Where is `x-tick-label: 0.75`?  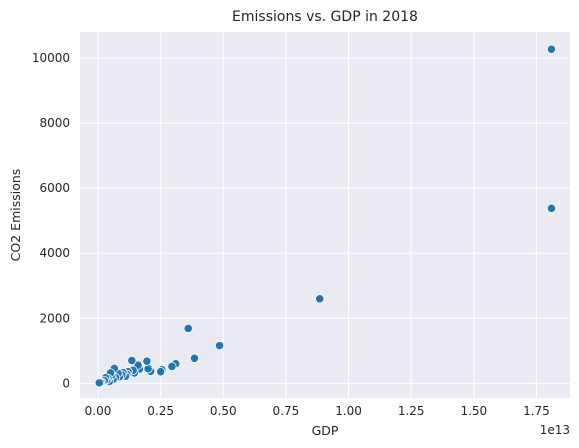 x-tick-label: 0.75 is located at coordinates (286, 411).